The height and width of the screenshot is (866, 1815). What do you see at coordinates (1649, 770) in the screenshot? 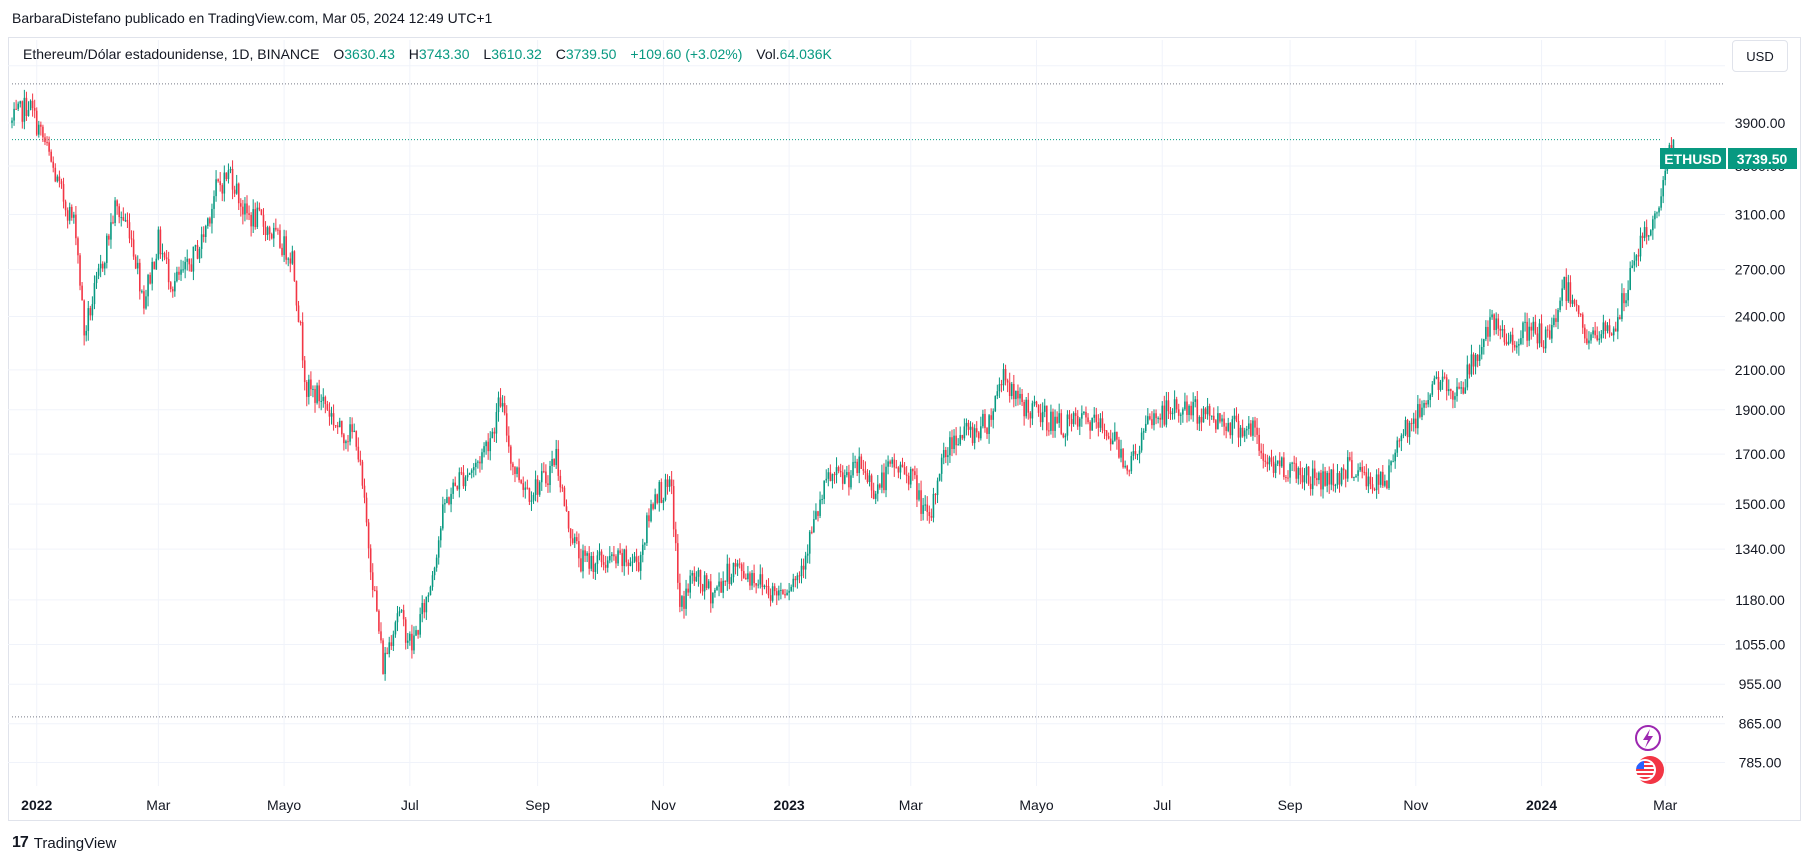
I see `us-flag-icon` at bounding box center [1649, 770].